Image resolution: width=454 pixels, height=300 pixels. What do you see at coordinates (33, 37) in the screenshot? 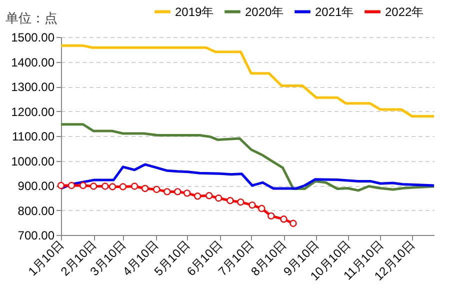
I see `y-tick-label: 1500.00` at bounding box center [33, 37].